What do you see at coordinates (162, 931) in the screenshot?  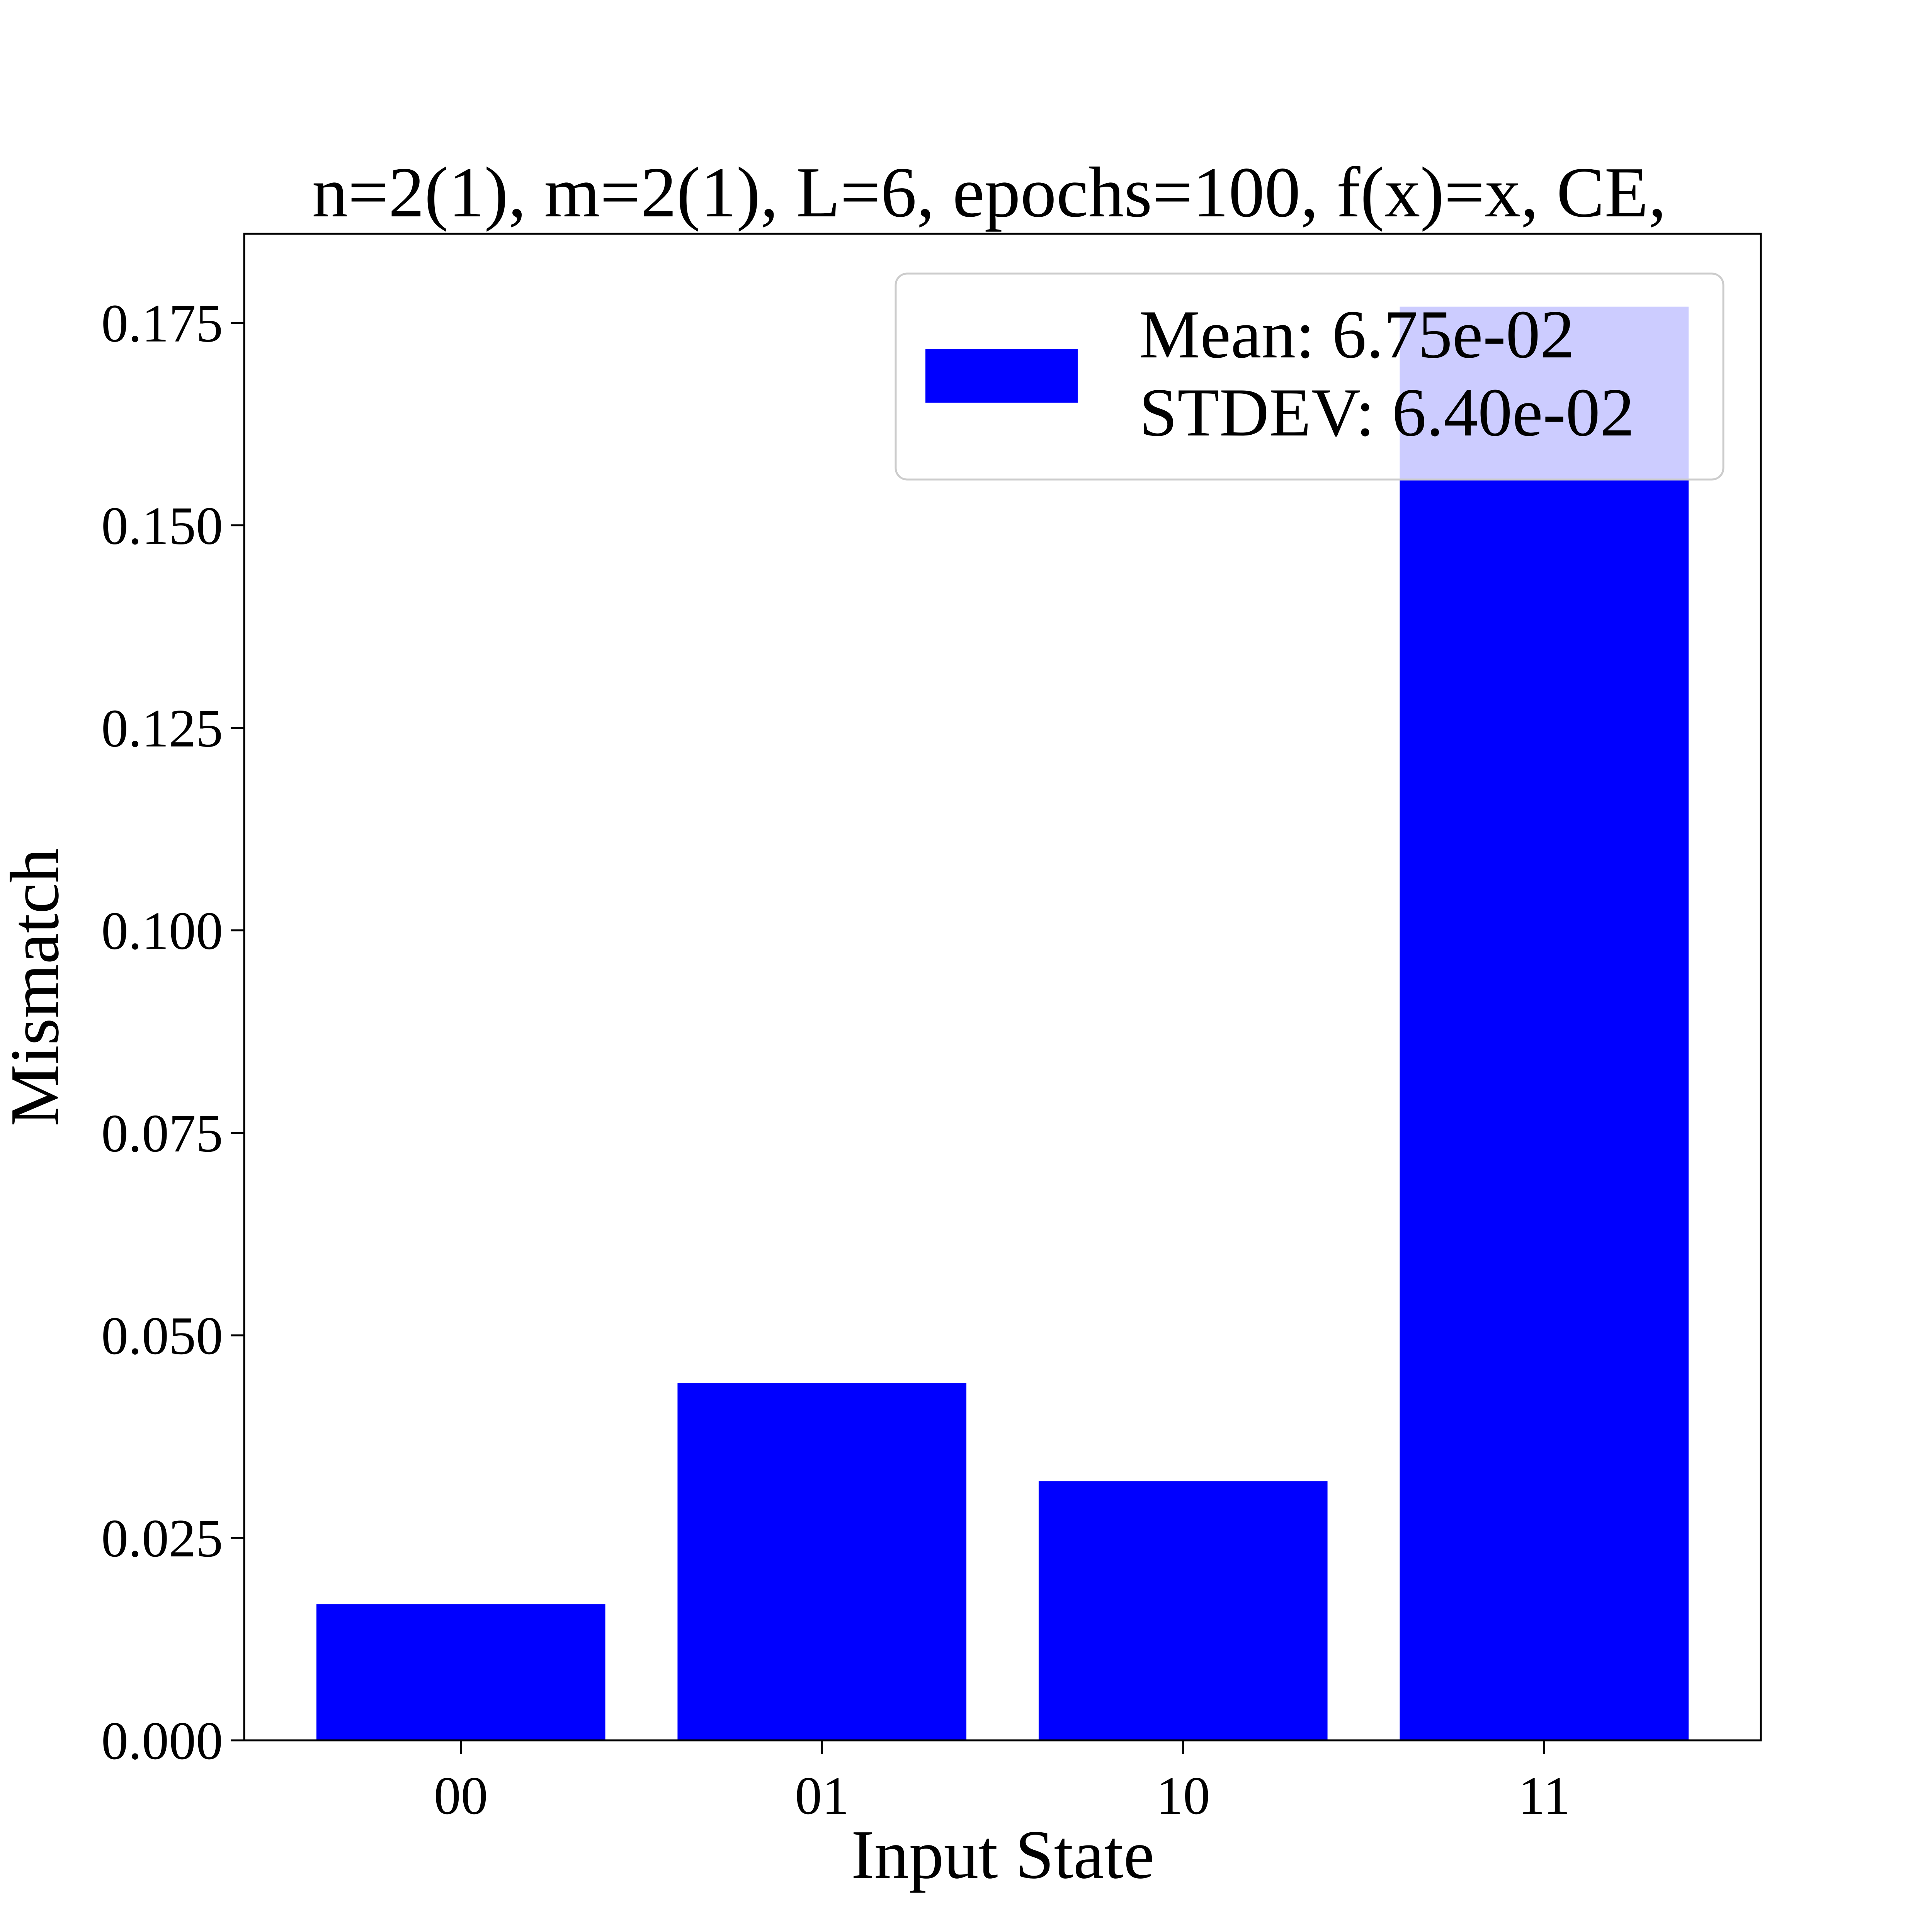 I see `y-tick-label: 0.100` at bounding box center [162, 931].